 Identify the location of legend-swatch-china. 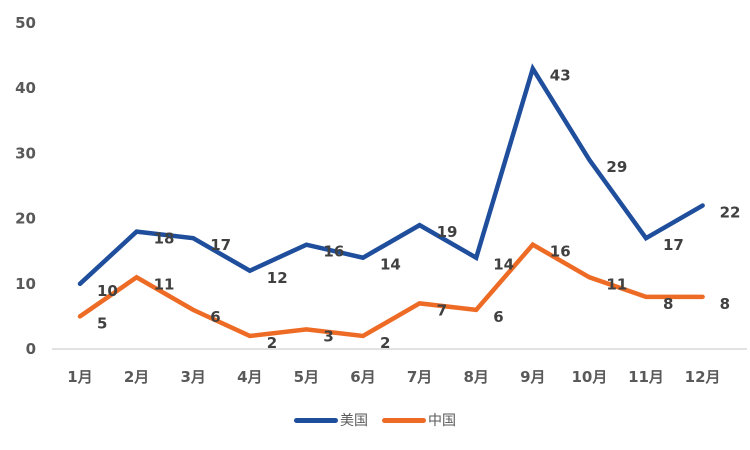
(404, 420).